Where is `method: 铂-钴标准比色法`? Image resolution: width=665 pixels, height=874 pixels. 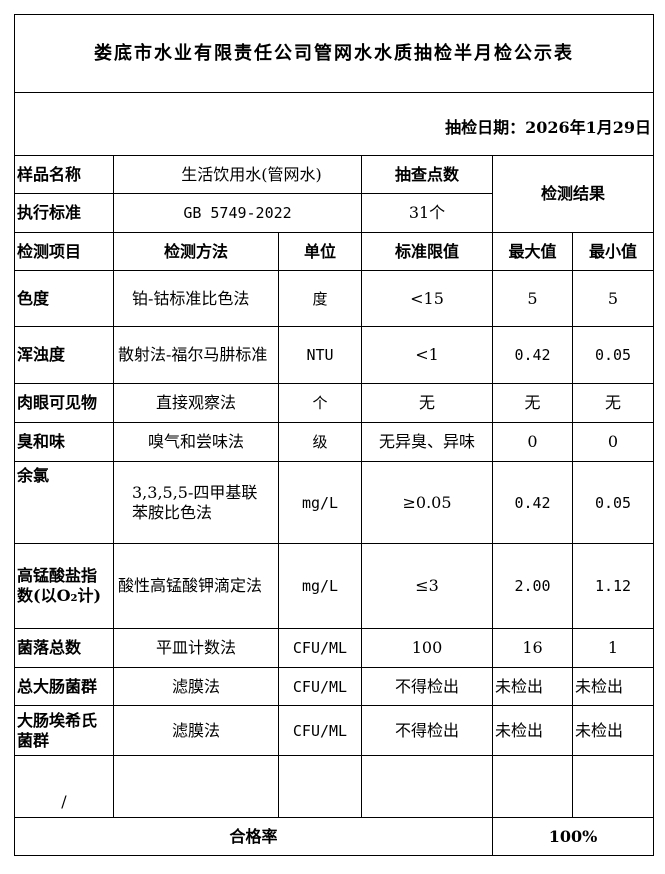
method: 铂-钴标准比色法 is located at coordinates (196, 298).